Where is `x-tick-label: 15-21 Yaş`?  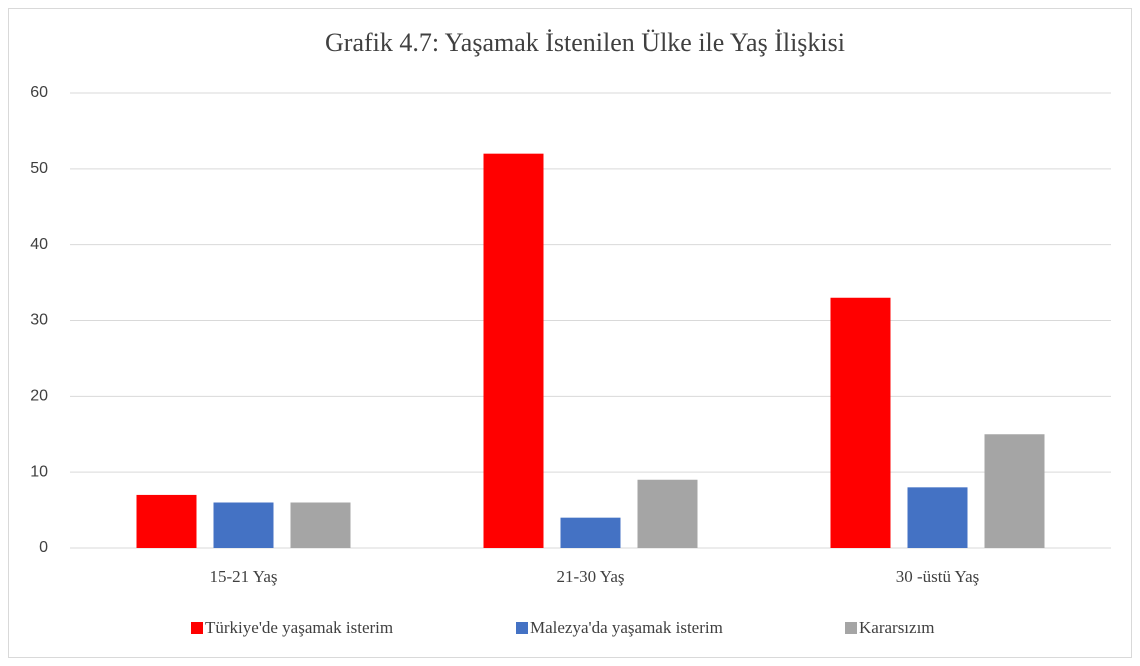 x-tick-label: 15-21 Yaş is located at coordinates (243, 576).